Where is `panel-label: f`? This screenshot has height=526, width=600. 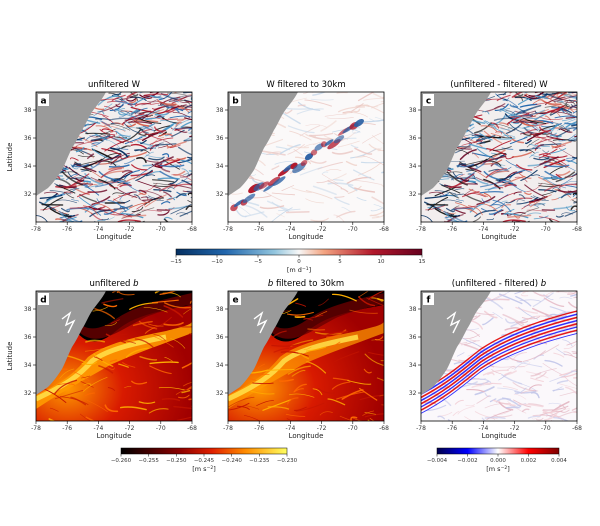 panel-label: f is located at coordinates (429, 301).